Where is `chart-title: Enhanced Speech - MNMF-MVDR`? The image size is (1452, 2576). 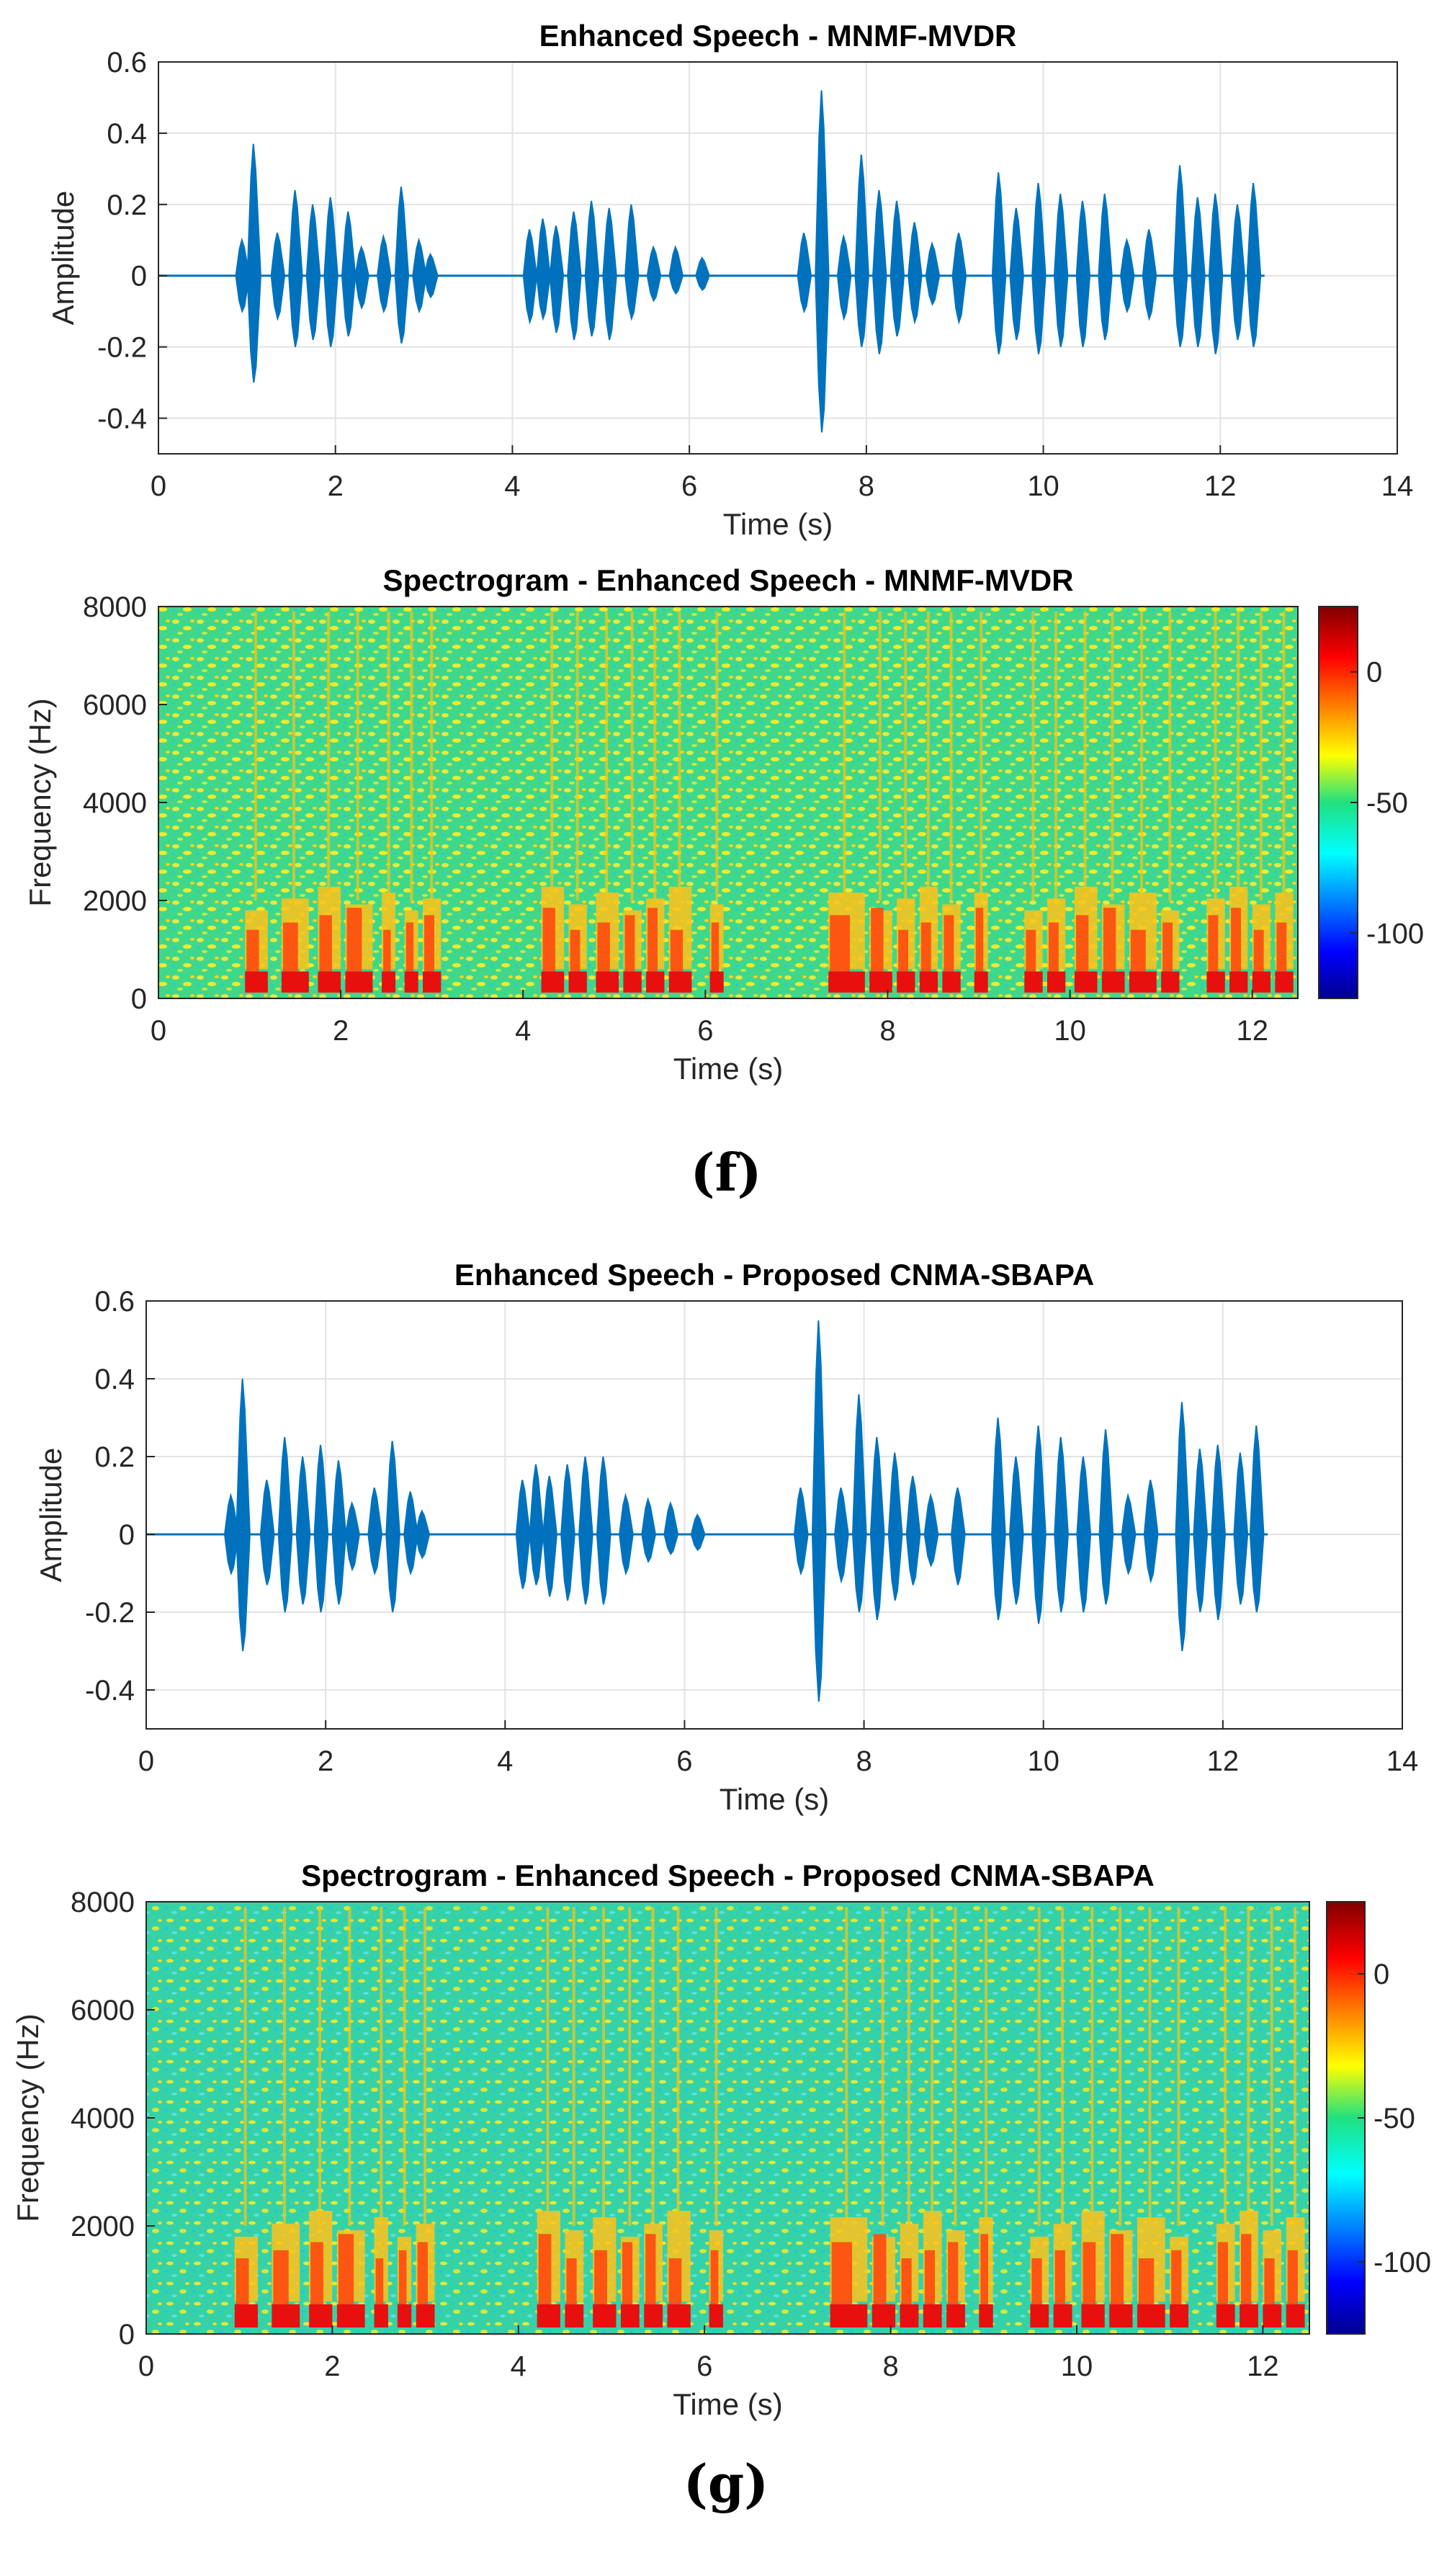 chart-title: Enhanced Speech - MNMF-MVDR is located at coordinates (778, 36).